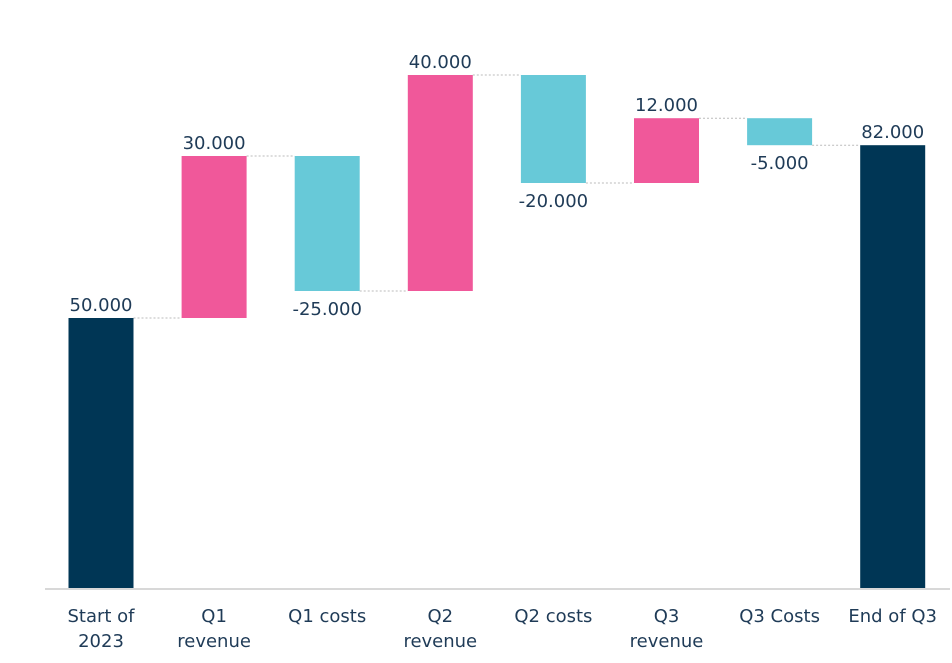 This screenshot has height=663, width=952. What do you see at coordinates (666, 105) in the screenshot?
I see `value-label: 12.000` at bounding box center [666, 105].